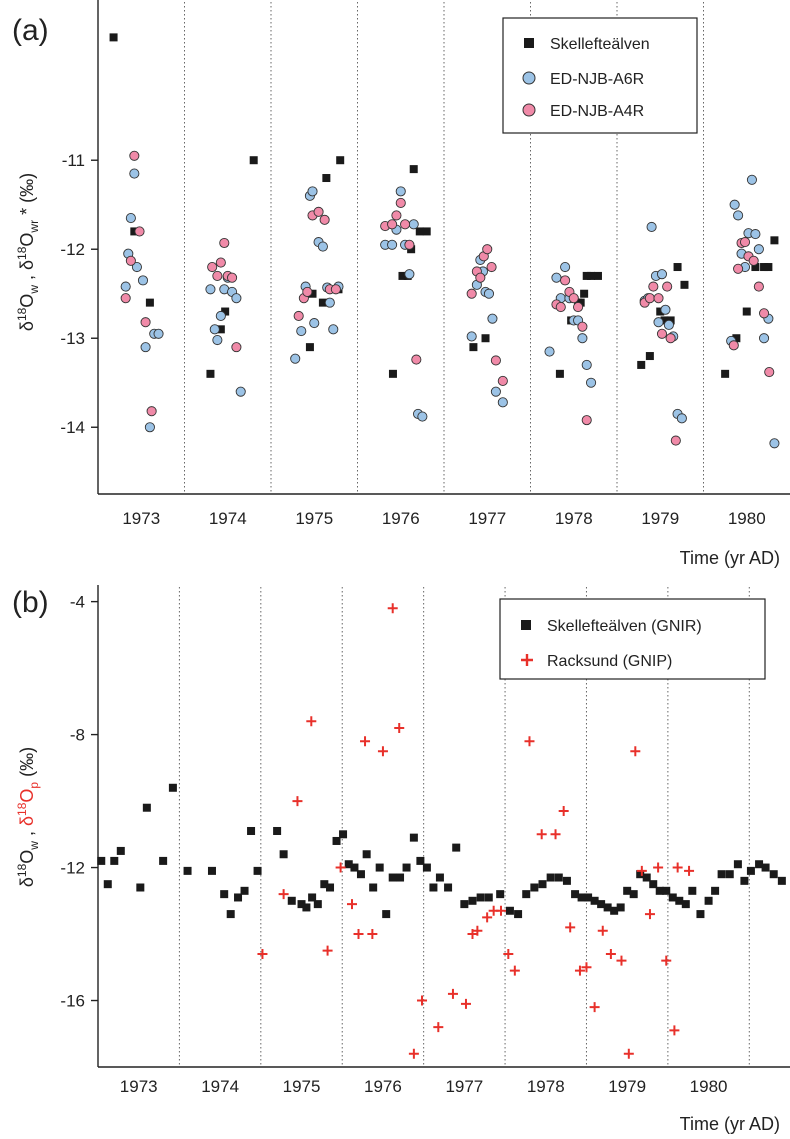 Image resolution: width=790 pixels, height=1139 pixels. What do you see at coordinates (77, 602) in the screenshot?
I see `y-tick-label: -4` at bounding box center [77, 602].